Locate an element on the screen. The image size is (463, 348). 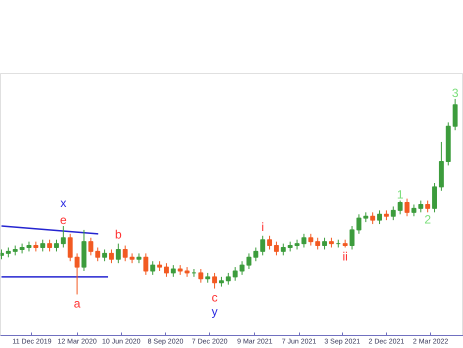
annotation: e is located at coordinates (64, 220).